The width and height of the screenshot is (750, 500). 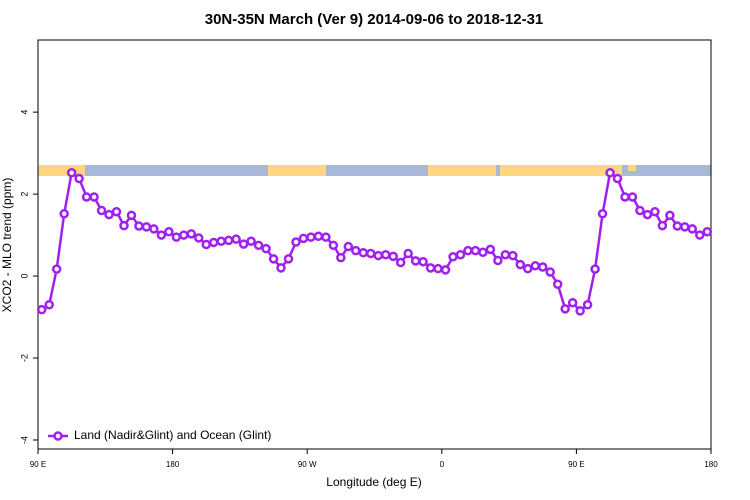 I want to click on y-tick-label: -2, so click(x=24, y=358).